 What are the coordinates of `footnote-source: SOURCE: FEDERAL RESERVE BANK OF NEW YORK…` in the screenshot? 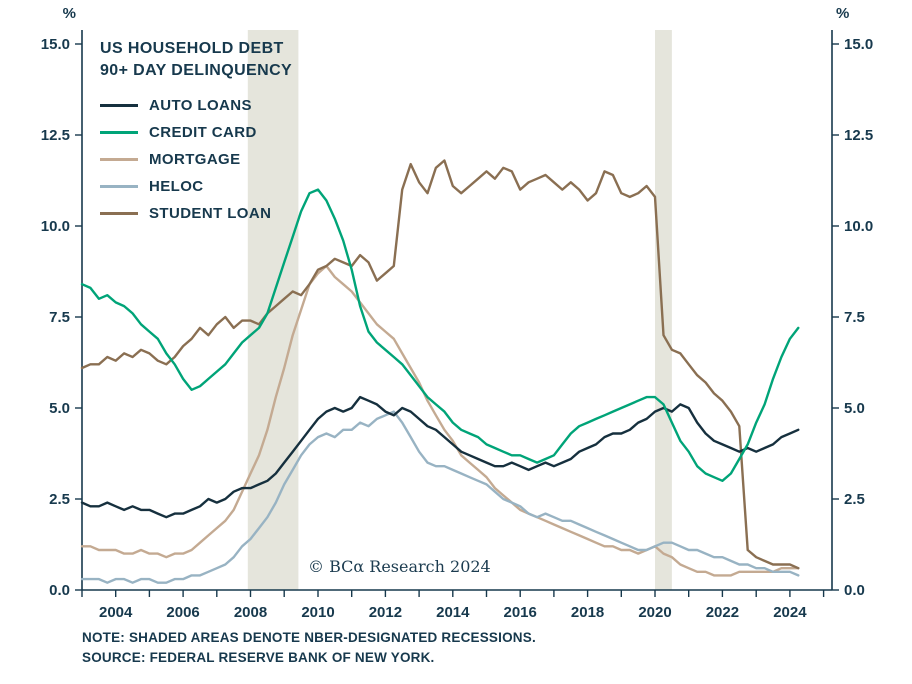 It's located at (258, 657).